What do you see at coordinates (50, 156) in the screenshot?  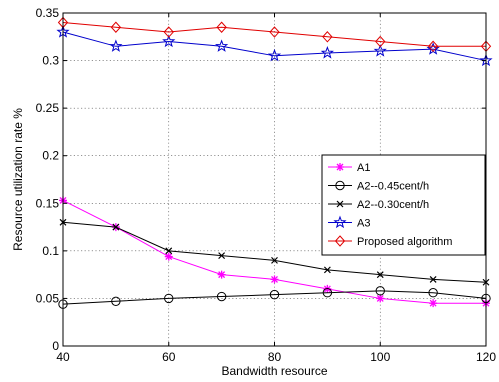 I see `y-tick-label: 0.2` at bounding box center [50, 156].